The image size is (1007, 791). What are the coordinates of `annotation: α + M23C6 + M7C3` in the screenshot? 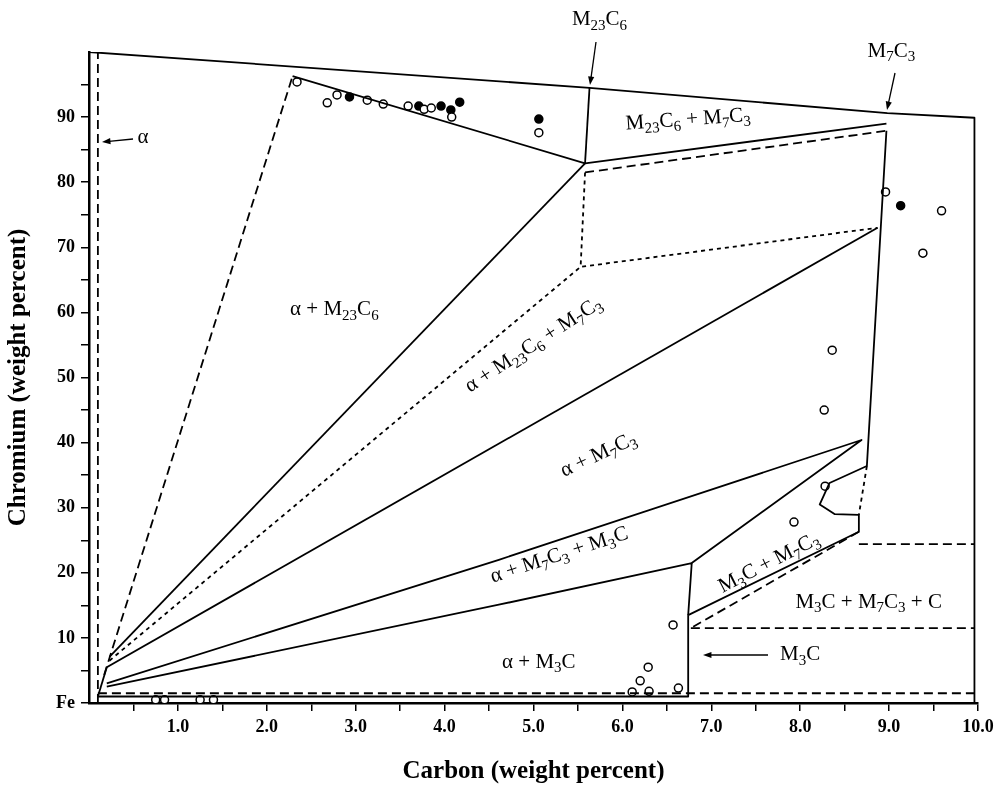 It's located at (533, 345).